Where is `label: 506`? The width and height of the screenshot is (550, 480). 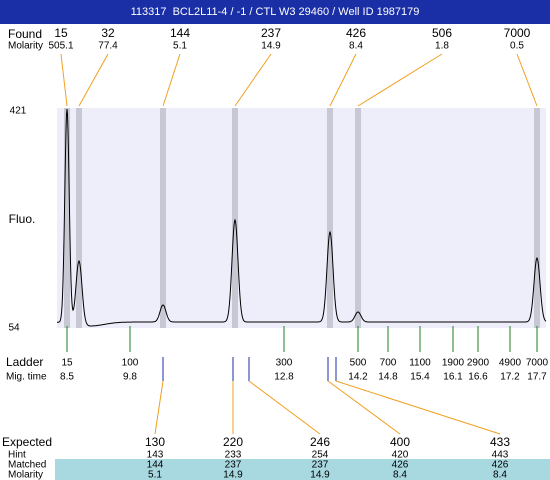
label: 506 is located at coordinates (442, 33).